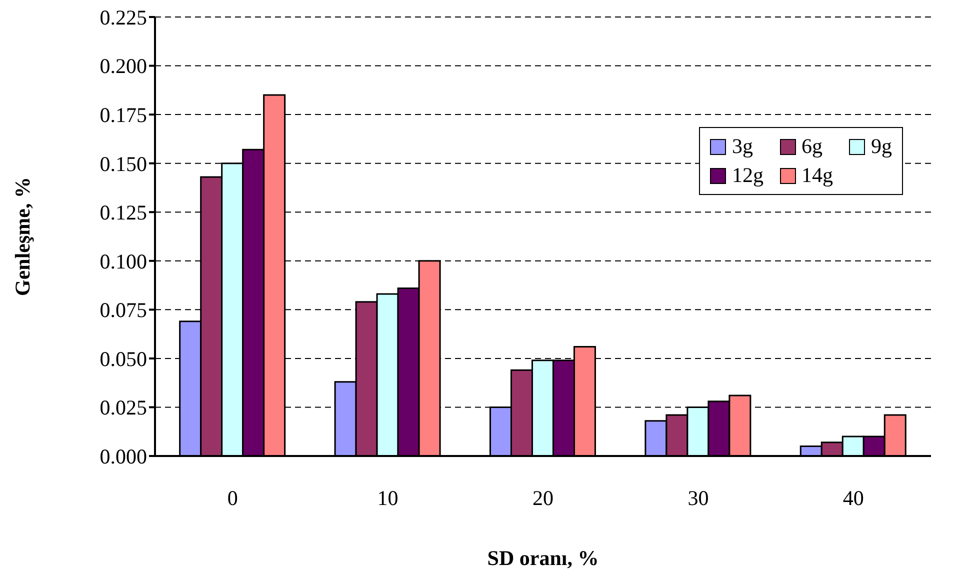 The height and width of the screenshot is (581, 955). Describe the element at coordinates (123, 66) in the screenshot. I see `y-tick-label: 0.200` at that location.